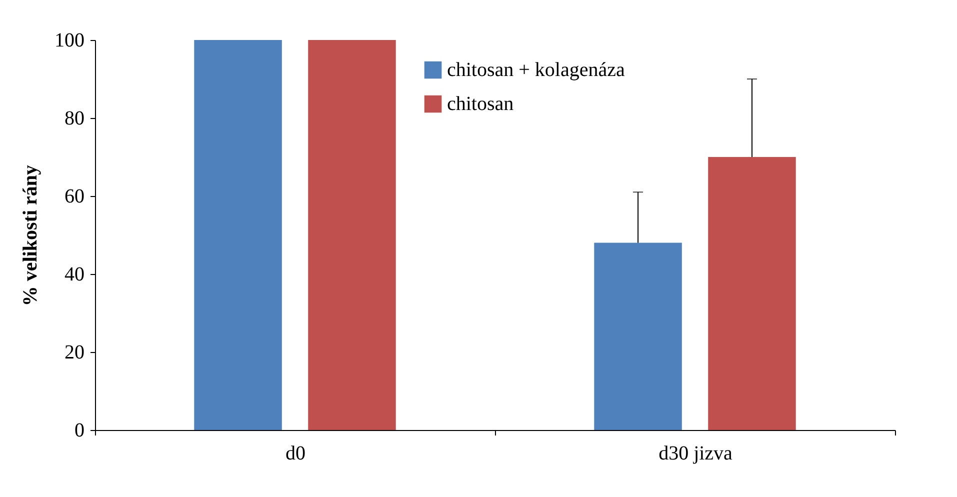 This screenshot has width=957, height=497. I want to click on legend-label: chitosan + kolagenáza, so click(536, 70).